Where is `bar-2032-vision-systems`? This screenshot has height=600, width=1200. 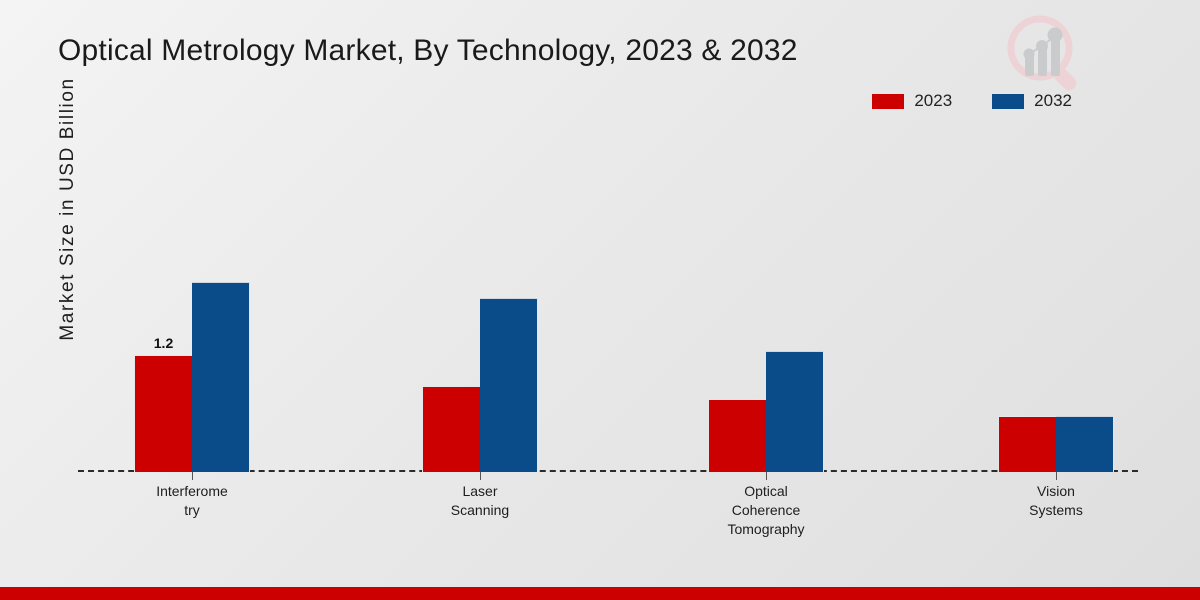 bar-2032-vision-systems is located at coordinates (1085, 444).